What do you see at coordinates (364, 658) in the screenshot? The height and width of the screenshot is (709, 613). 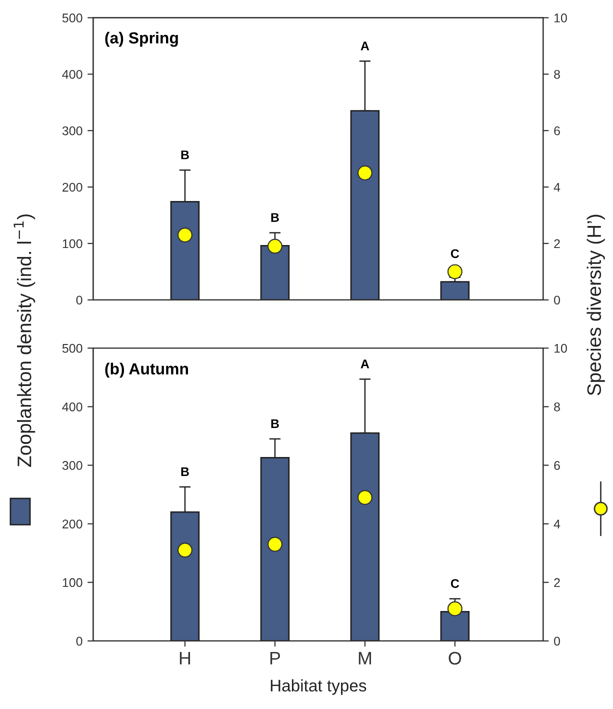 I see `x-tick-label: M` at bounding box center [364, 658].